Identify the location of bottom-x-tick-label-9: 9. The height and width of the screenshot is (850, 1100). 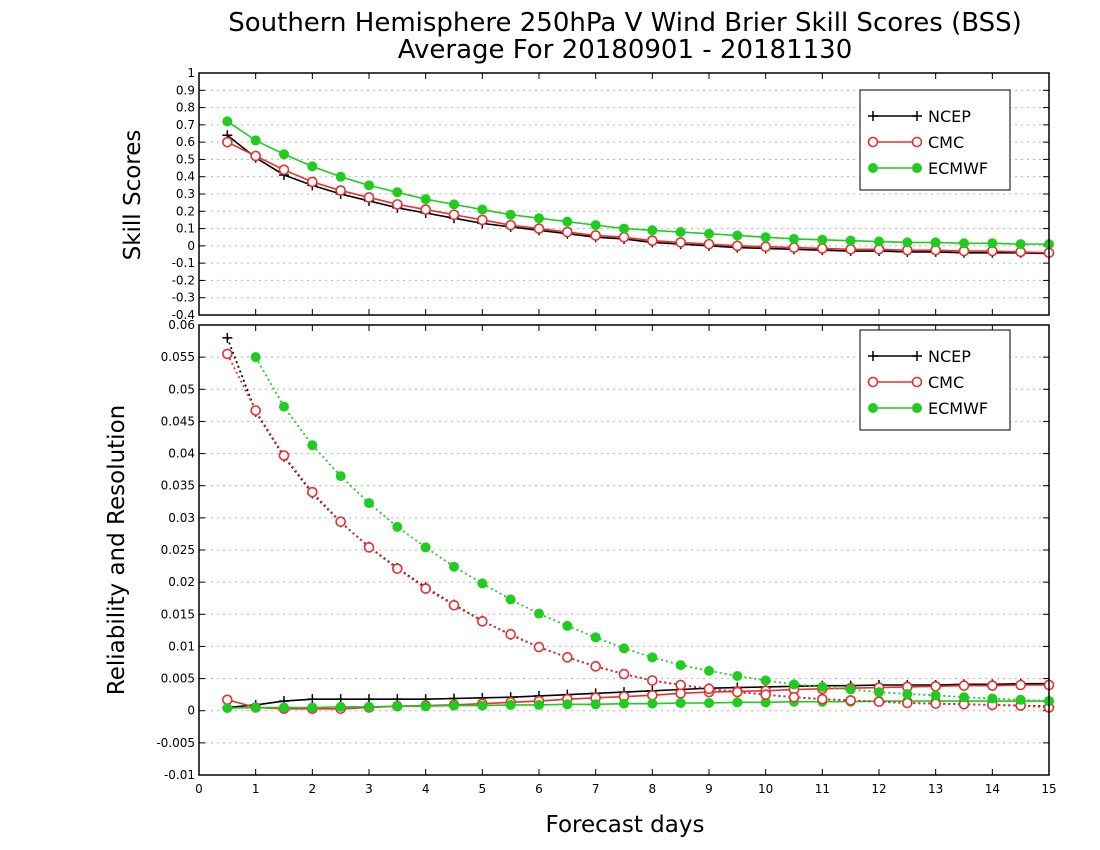
(709, 789).